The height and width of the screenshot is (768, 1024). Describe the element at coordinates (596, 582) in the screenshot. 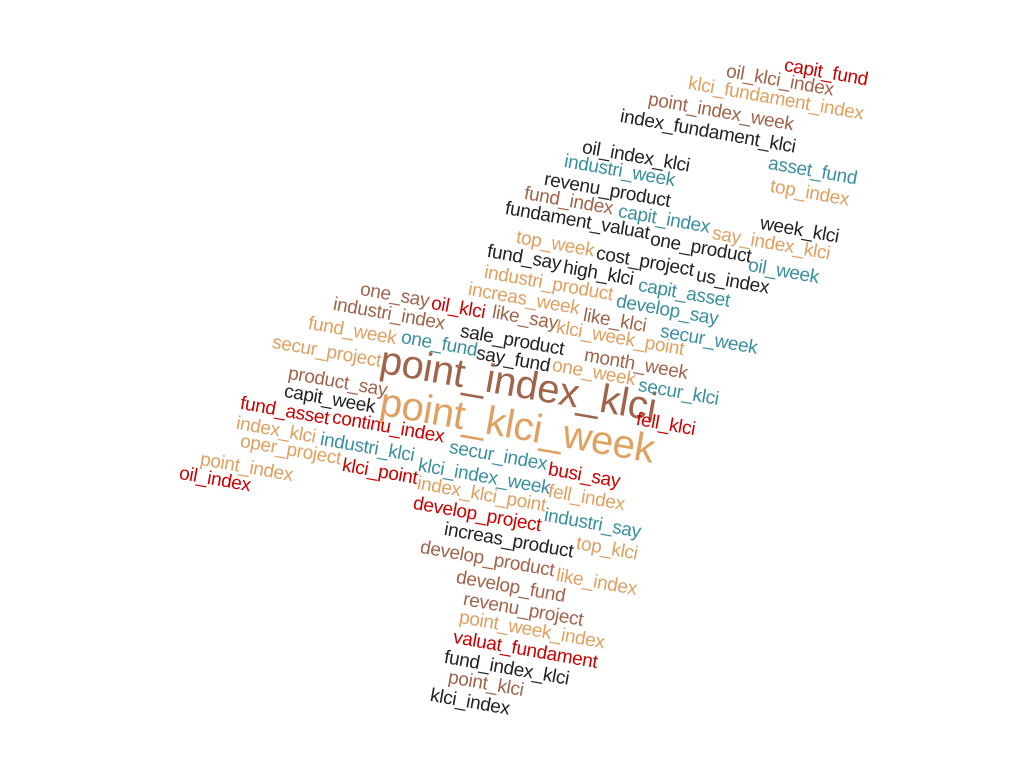

I see `word: like_index` at that location.